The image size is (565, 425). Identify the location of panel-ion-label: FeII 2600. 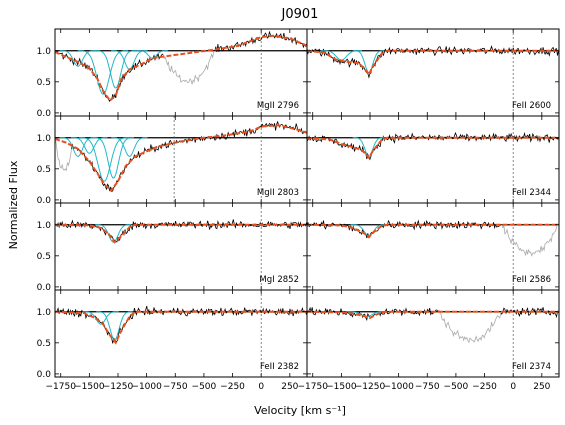
(531, 106).